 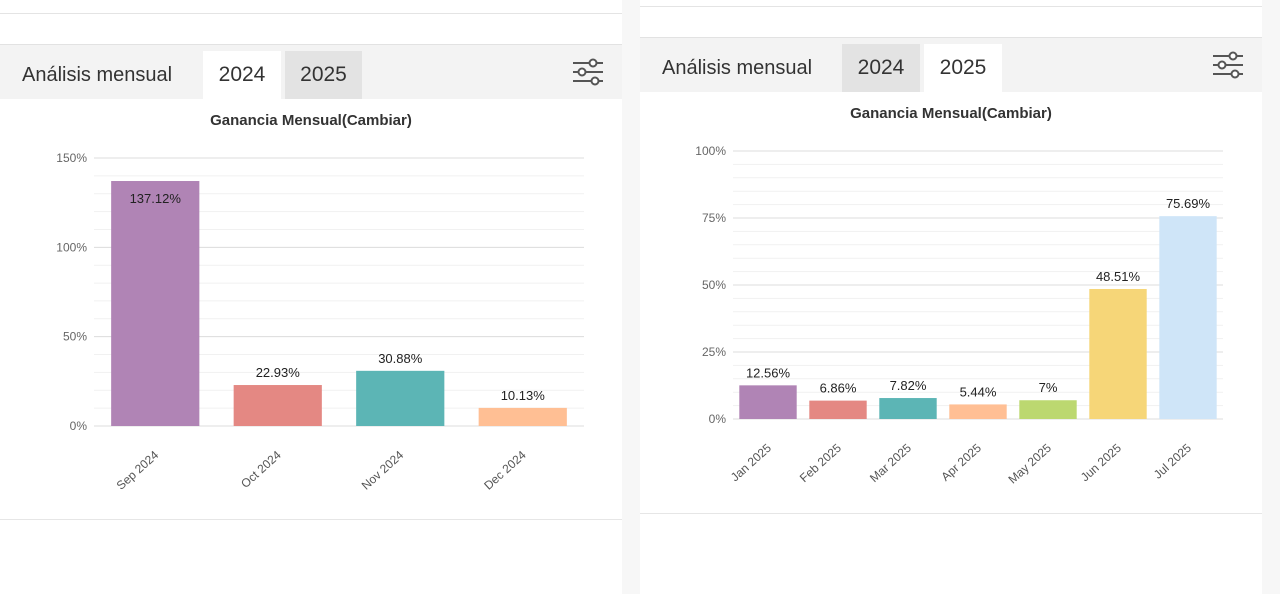 I want to click on data-label: 7.82%, so click(x=908, y=385).